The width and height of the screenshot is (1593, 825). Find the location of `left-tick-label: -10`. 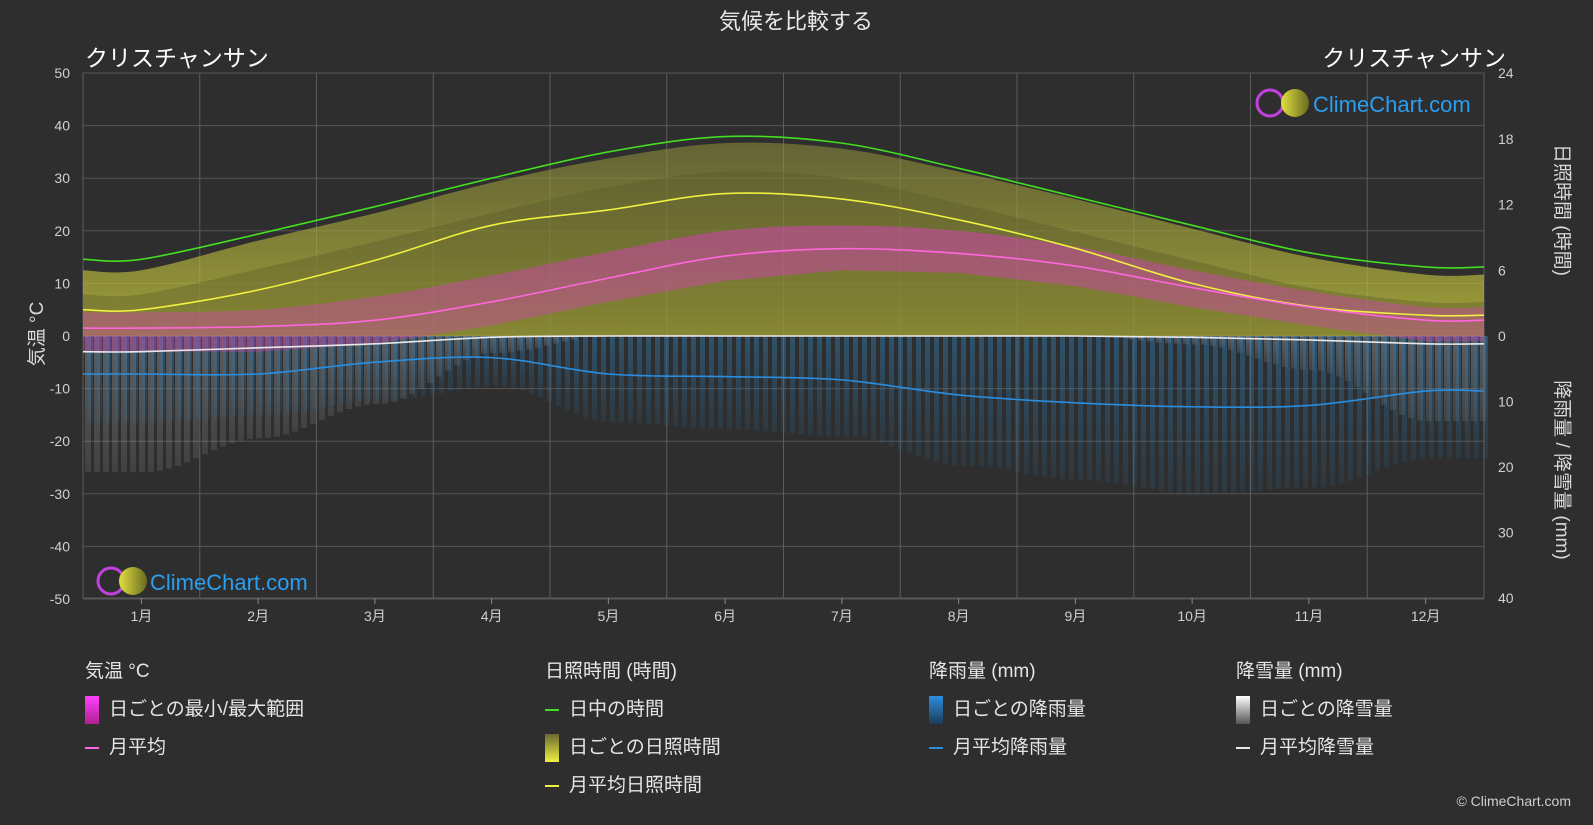

left-tick-label: -10 is located at coordinates (60, 389).